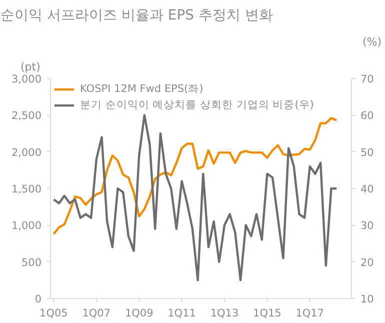 Image resolution: width=385 pixels, height=323 pixels. Describe the element at coordinates (30, 67) in the screenshot. I see `y-axis-title: (pt)` at that location.